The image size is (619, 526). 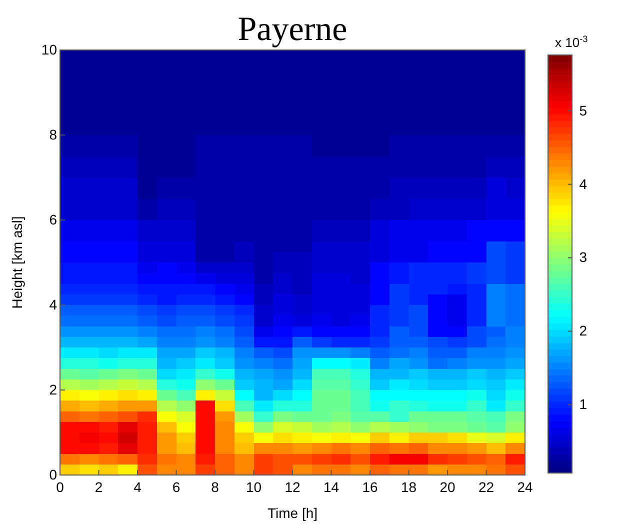 I want to click on x-tick-label: 24, so click(x=525, y=487).